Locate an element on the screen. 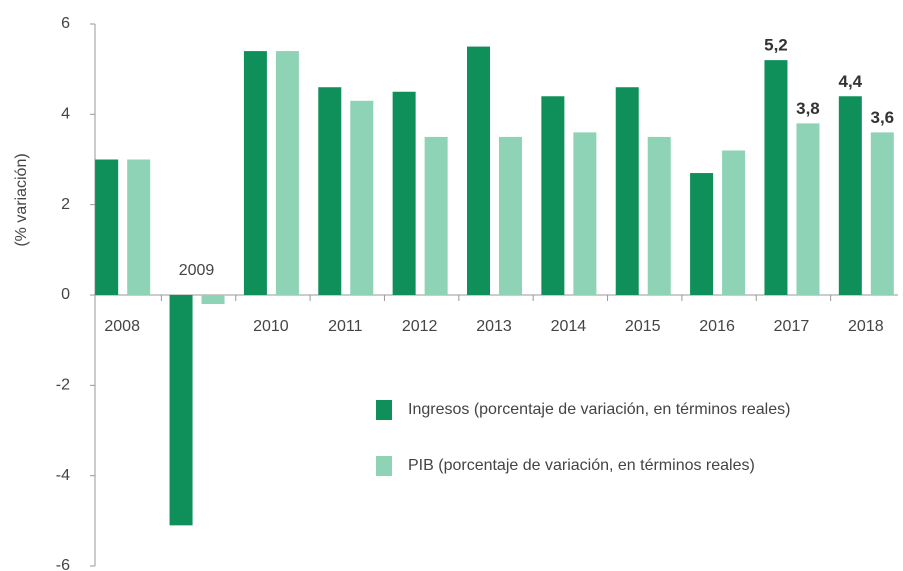 The width and height of the screenshot is (903, 571). value-label: 5,2 is located at coordinates (776, 45).